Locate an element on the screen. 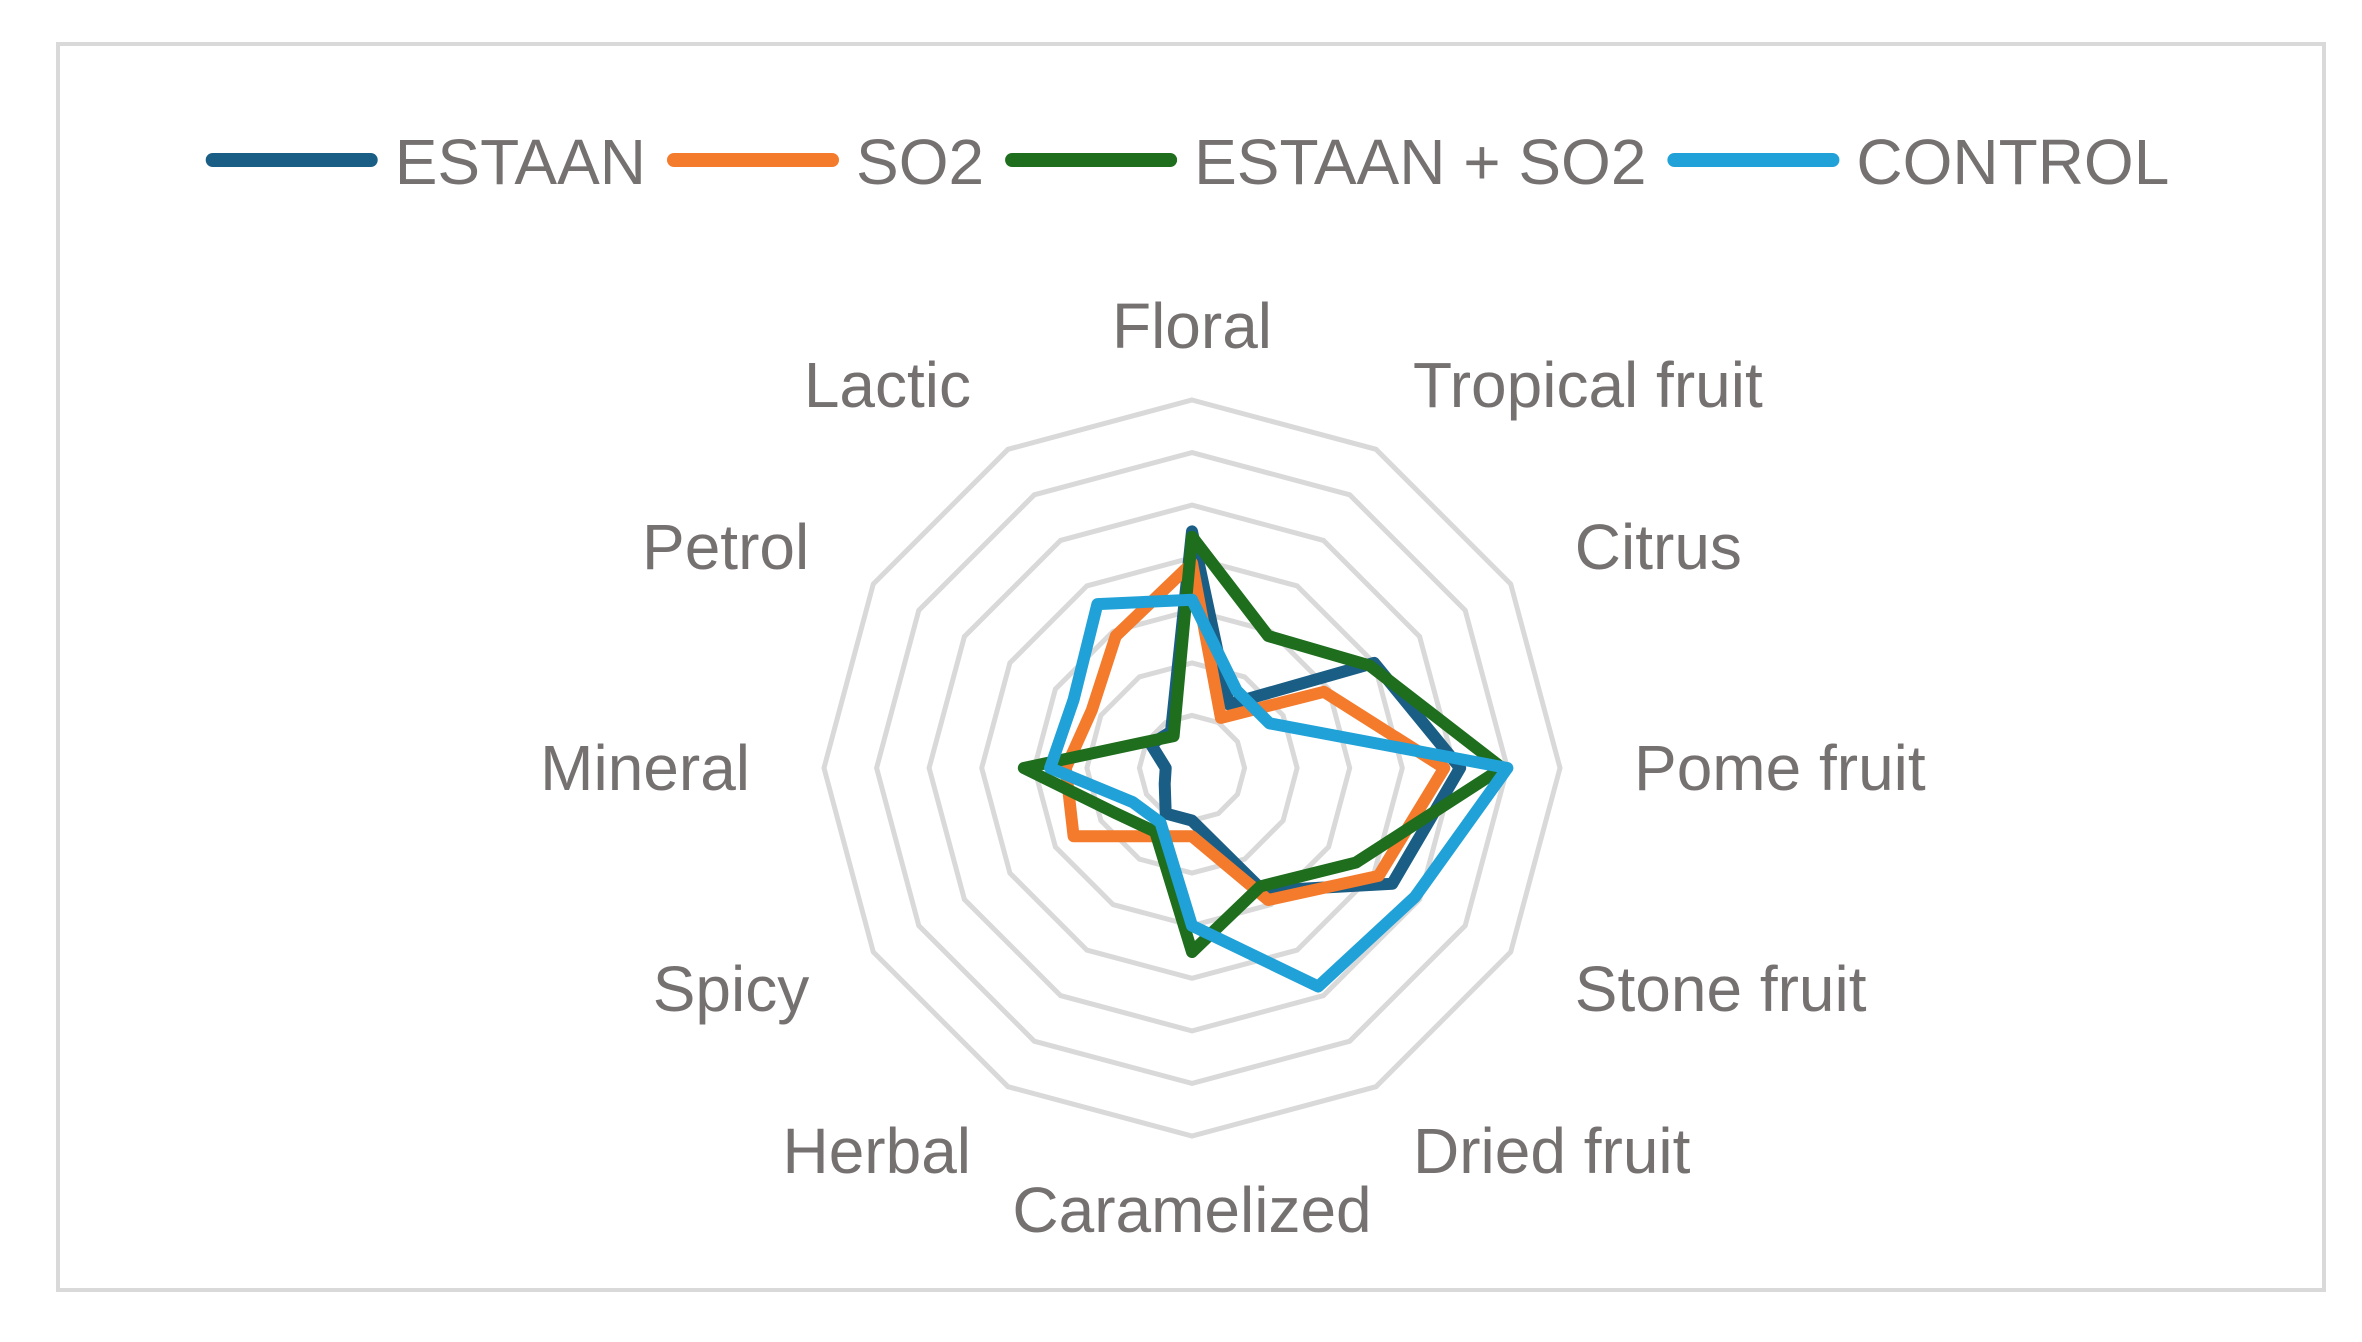  axis-label-petrol: Petrol is located at coordinates (725, 547).